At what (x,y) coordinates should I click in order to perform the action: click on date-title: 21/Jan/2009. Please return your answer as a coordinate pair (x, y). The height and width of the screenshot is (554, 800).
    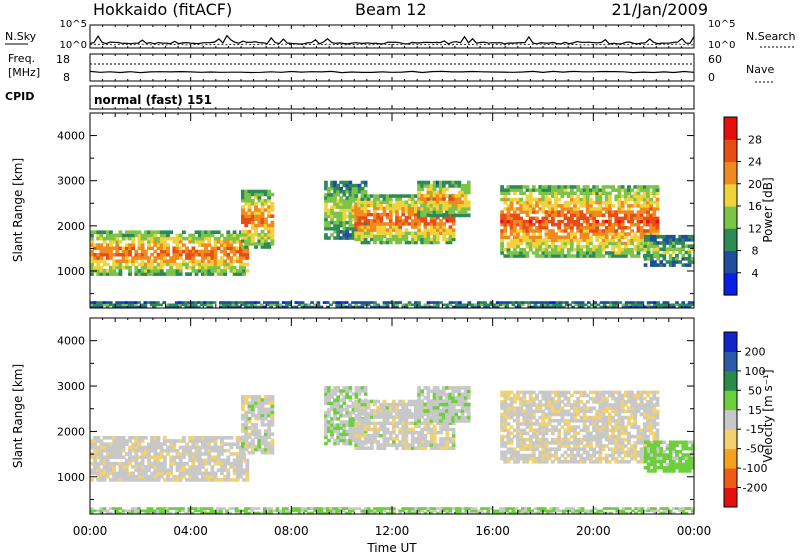
    Looking at the image, I should click on (659, 9).